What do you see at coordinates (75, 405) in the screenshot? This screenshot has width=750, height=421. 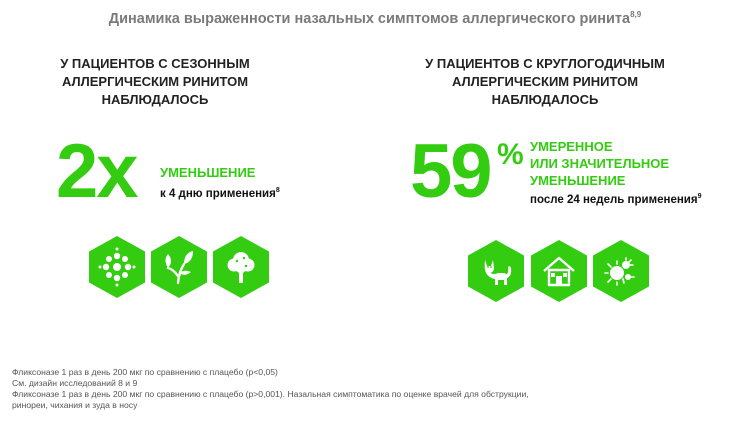 I see `footnote-4: ринореи, чихания и зуда в носу` at bounding box center [75, 405].